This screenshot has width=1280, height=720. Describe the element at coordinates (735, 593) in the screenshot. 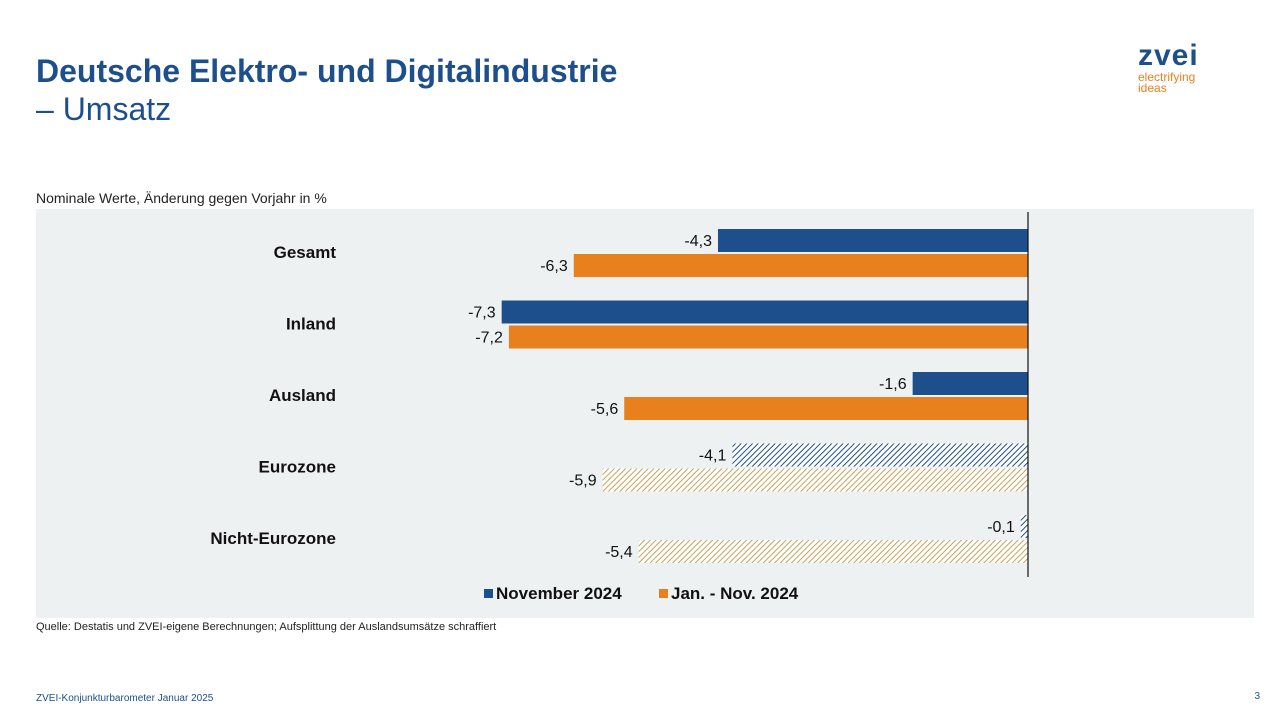

I see `legend-label: Jan. - Nov. 2024` at that location.